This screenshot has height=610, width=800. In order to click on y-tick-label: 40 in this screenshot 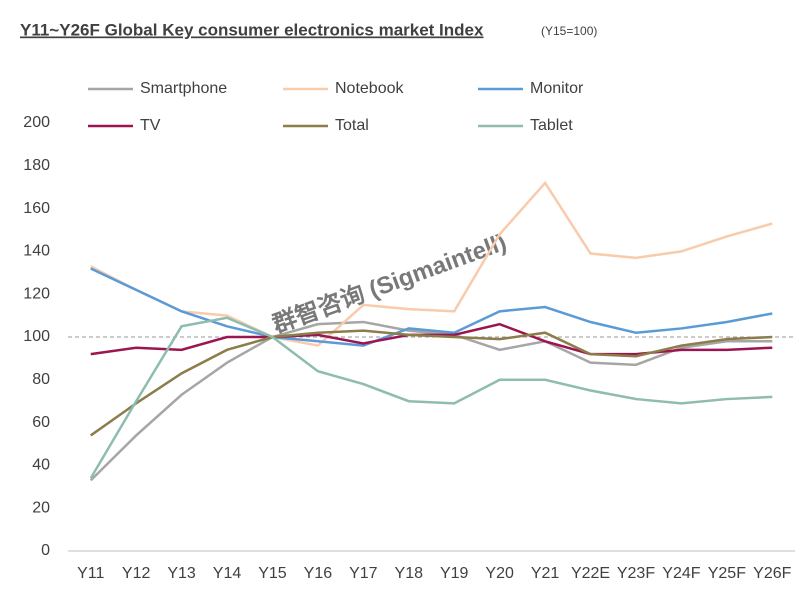, I will do `click(41, 465)`.